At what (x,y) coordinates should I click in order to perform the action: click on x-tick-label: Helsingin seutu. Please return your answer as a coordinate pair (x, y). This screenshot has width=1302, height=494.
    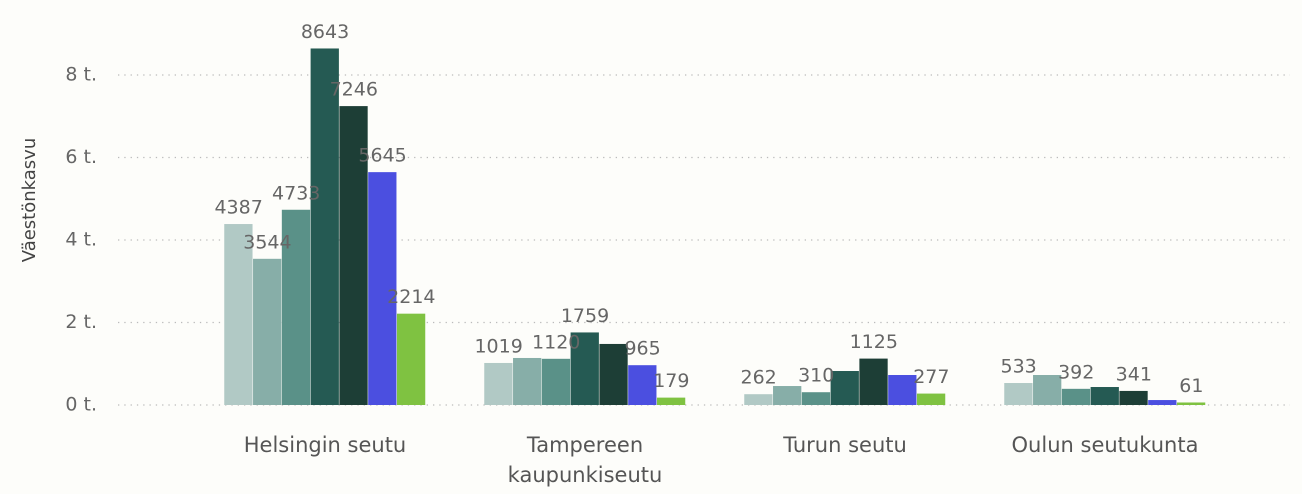
    Looking at the image, I should click on (325, 445).